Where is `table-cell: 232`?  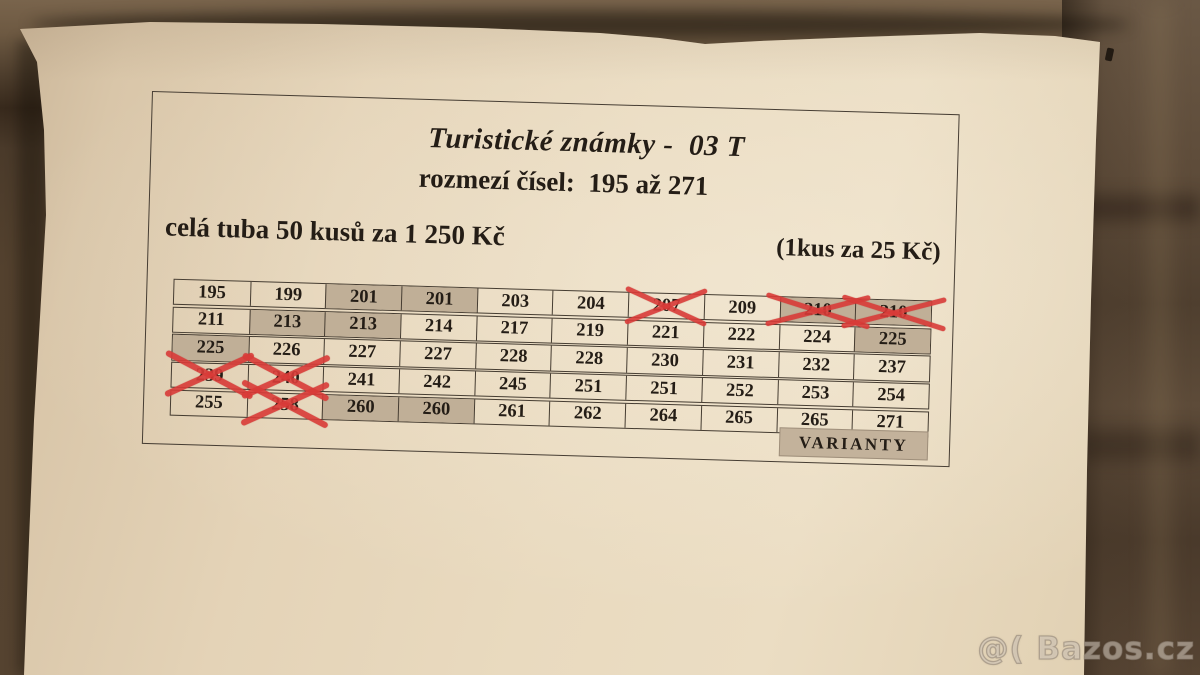
table-cell: 232 is located at coordinates (815, 365).